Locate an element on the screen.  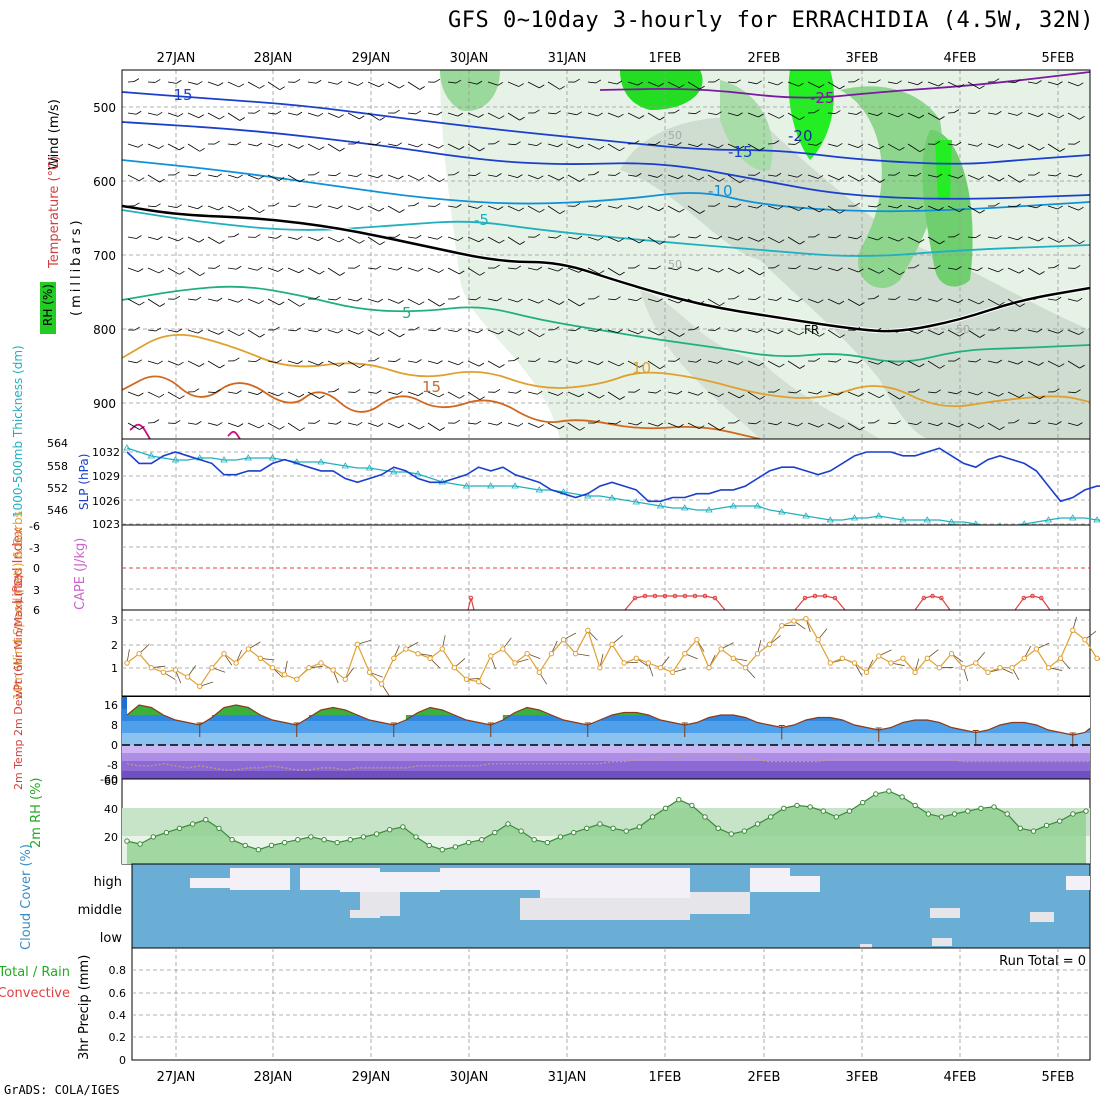
thickness-tick: 552 is located at coordinates (57, 488).